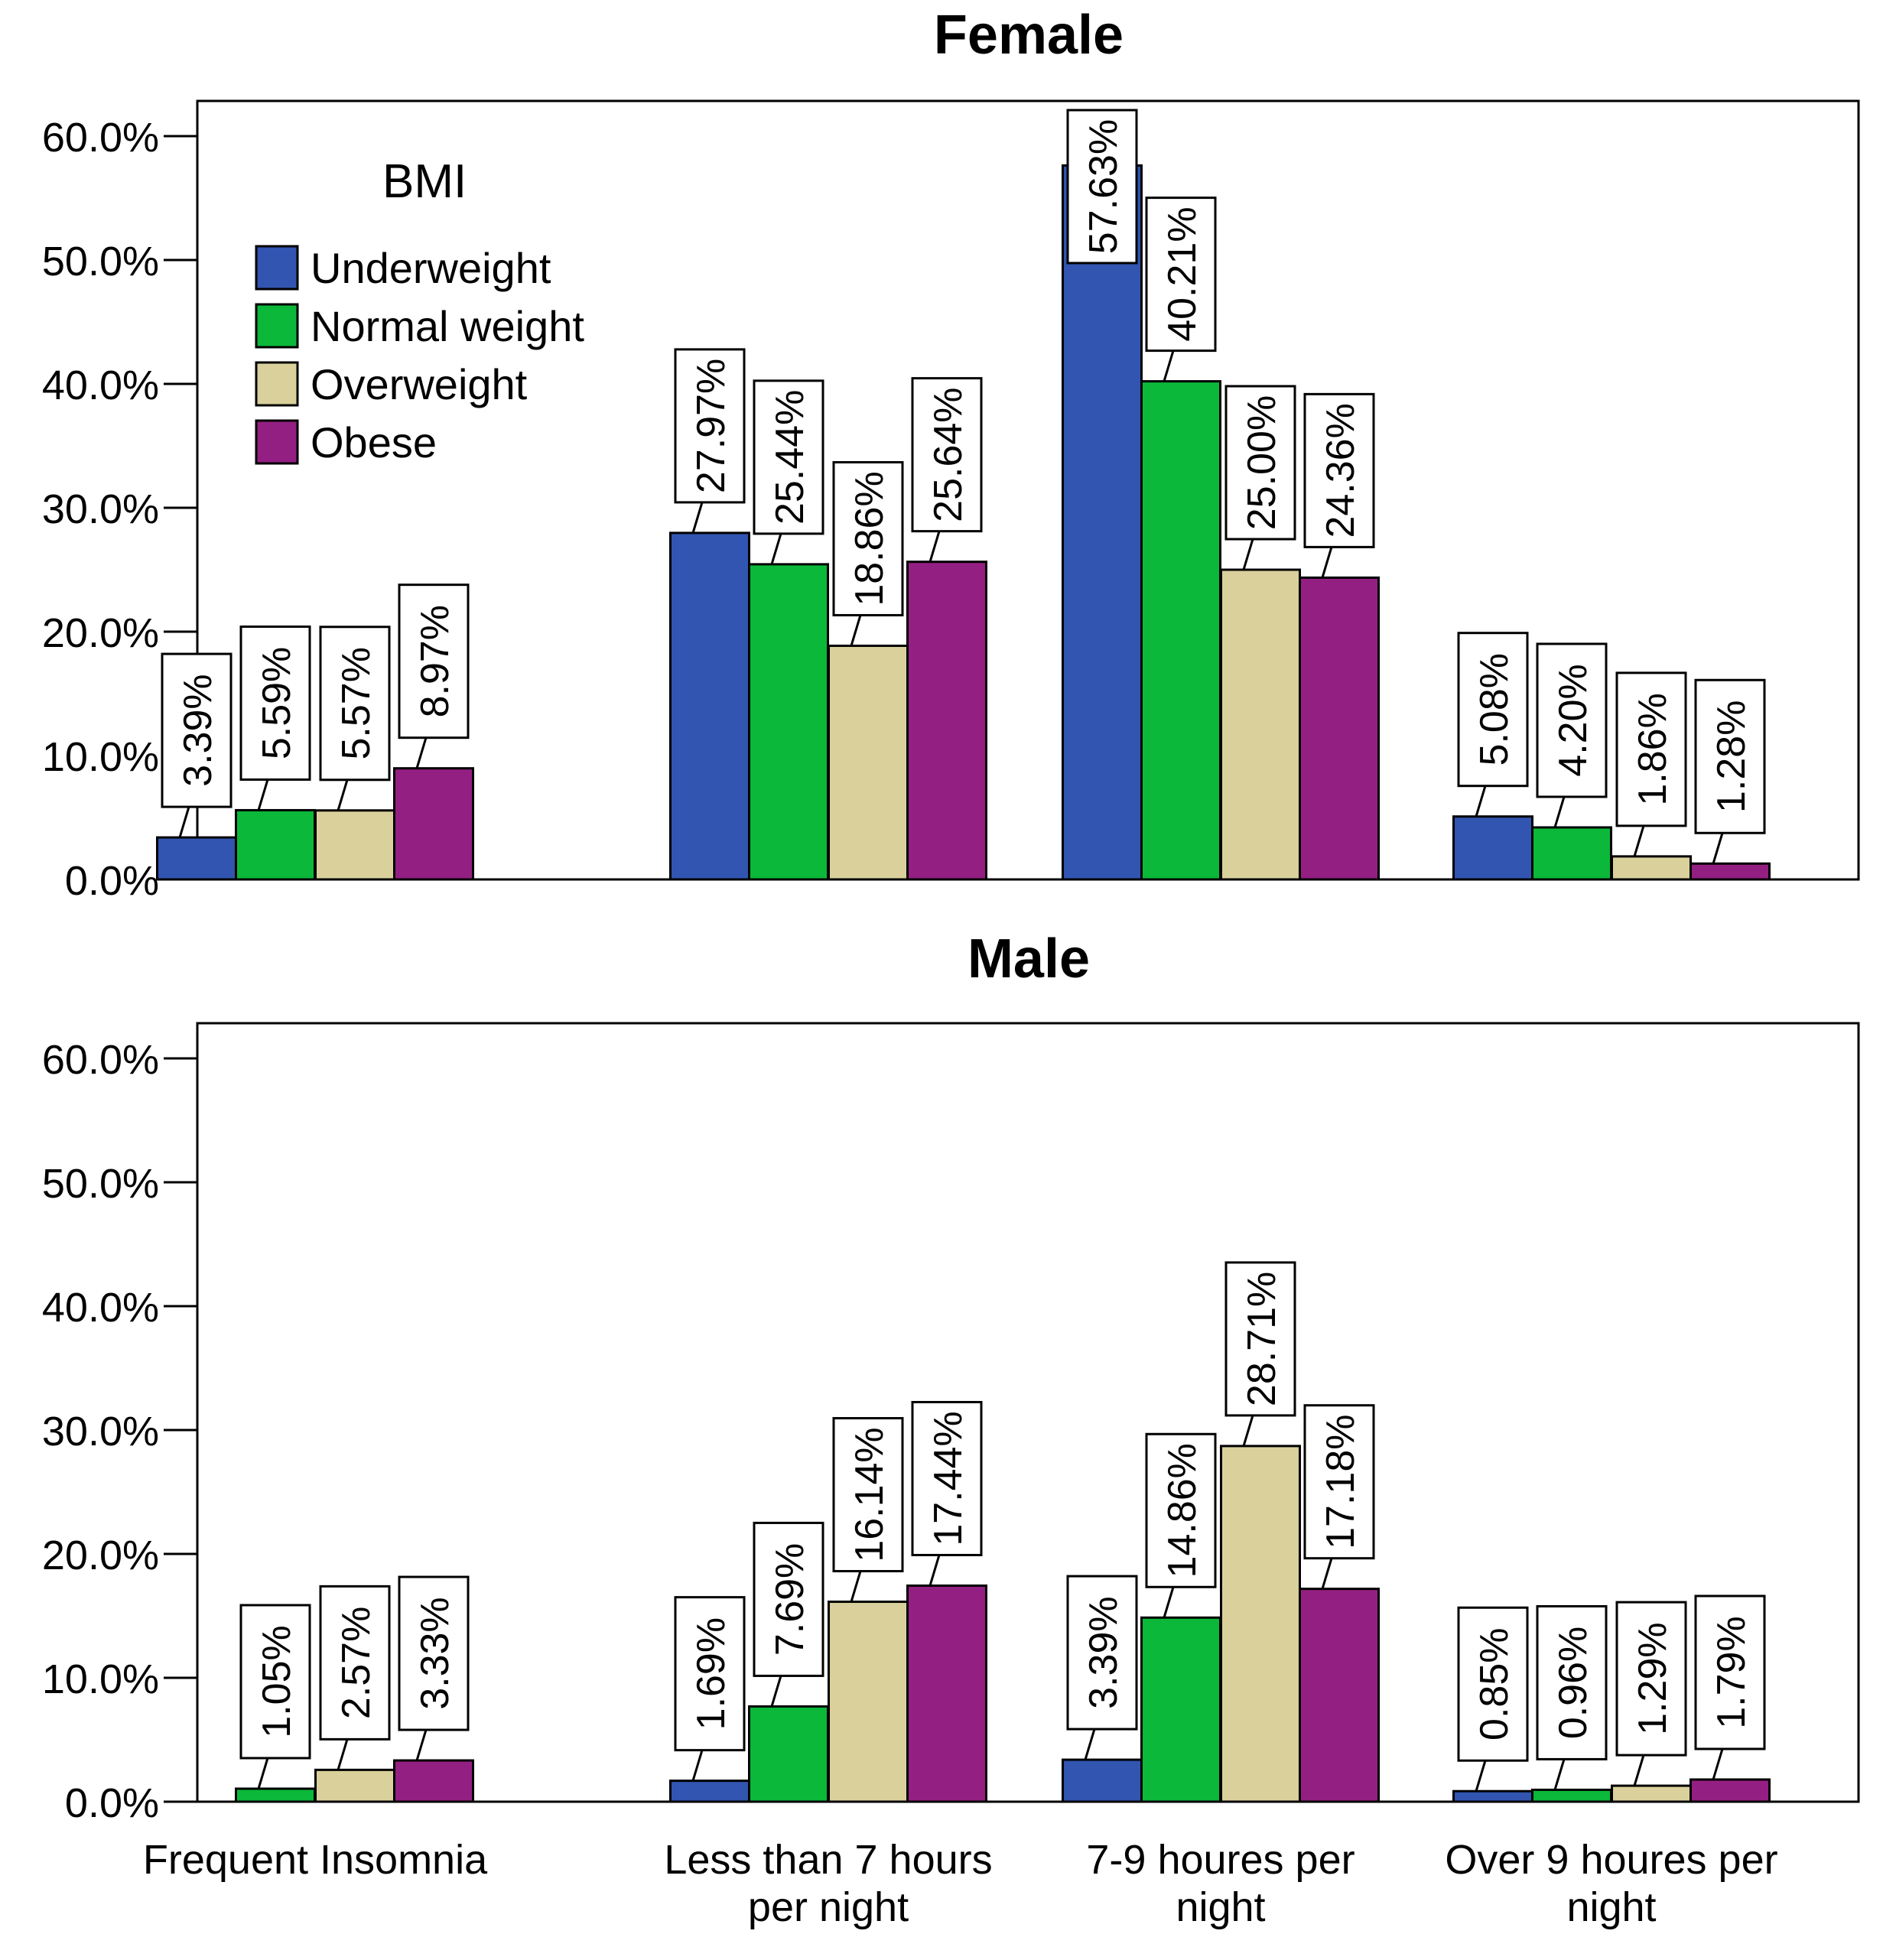 This screenshot has width=1883, height=1960. Describe the element at coordinates (1341, 471) in the screenshot. I see `data-label: 24.36%` at that location.